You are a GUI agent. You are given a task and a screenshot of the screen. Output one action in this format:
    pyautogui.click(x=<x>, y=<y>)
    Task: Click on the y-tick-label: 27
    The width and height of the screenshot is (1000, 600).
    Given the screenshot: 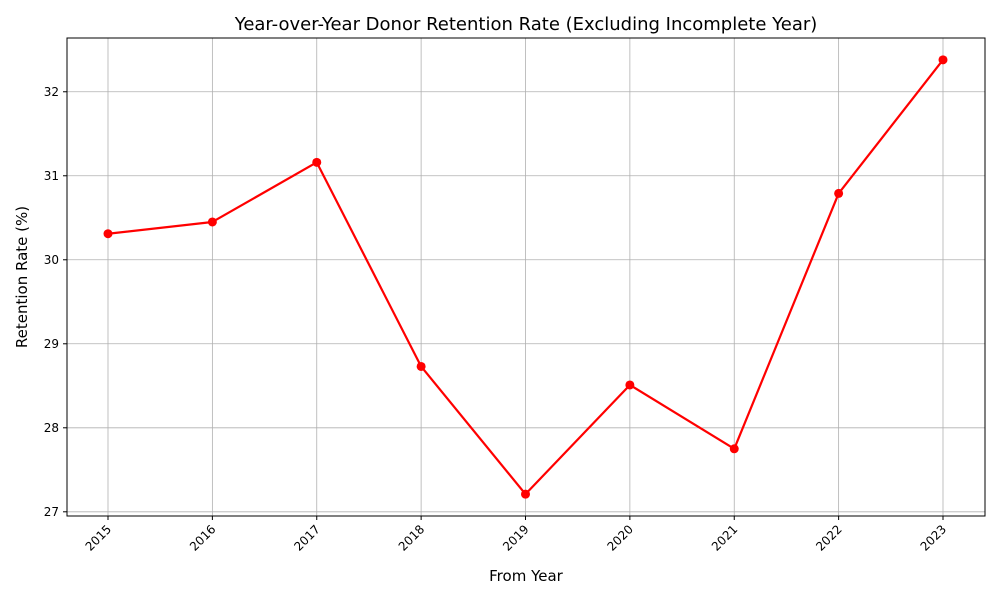 What is the action you would take?
    pyautogui.click(x=51, y=512)
    